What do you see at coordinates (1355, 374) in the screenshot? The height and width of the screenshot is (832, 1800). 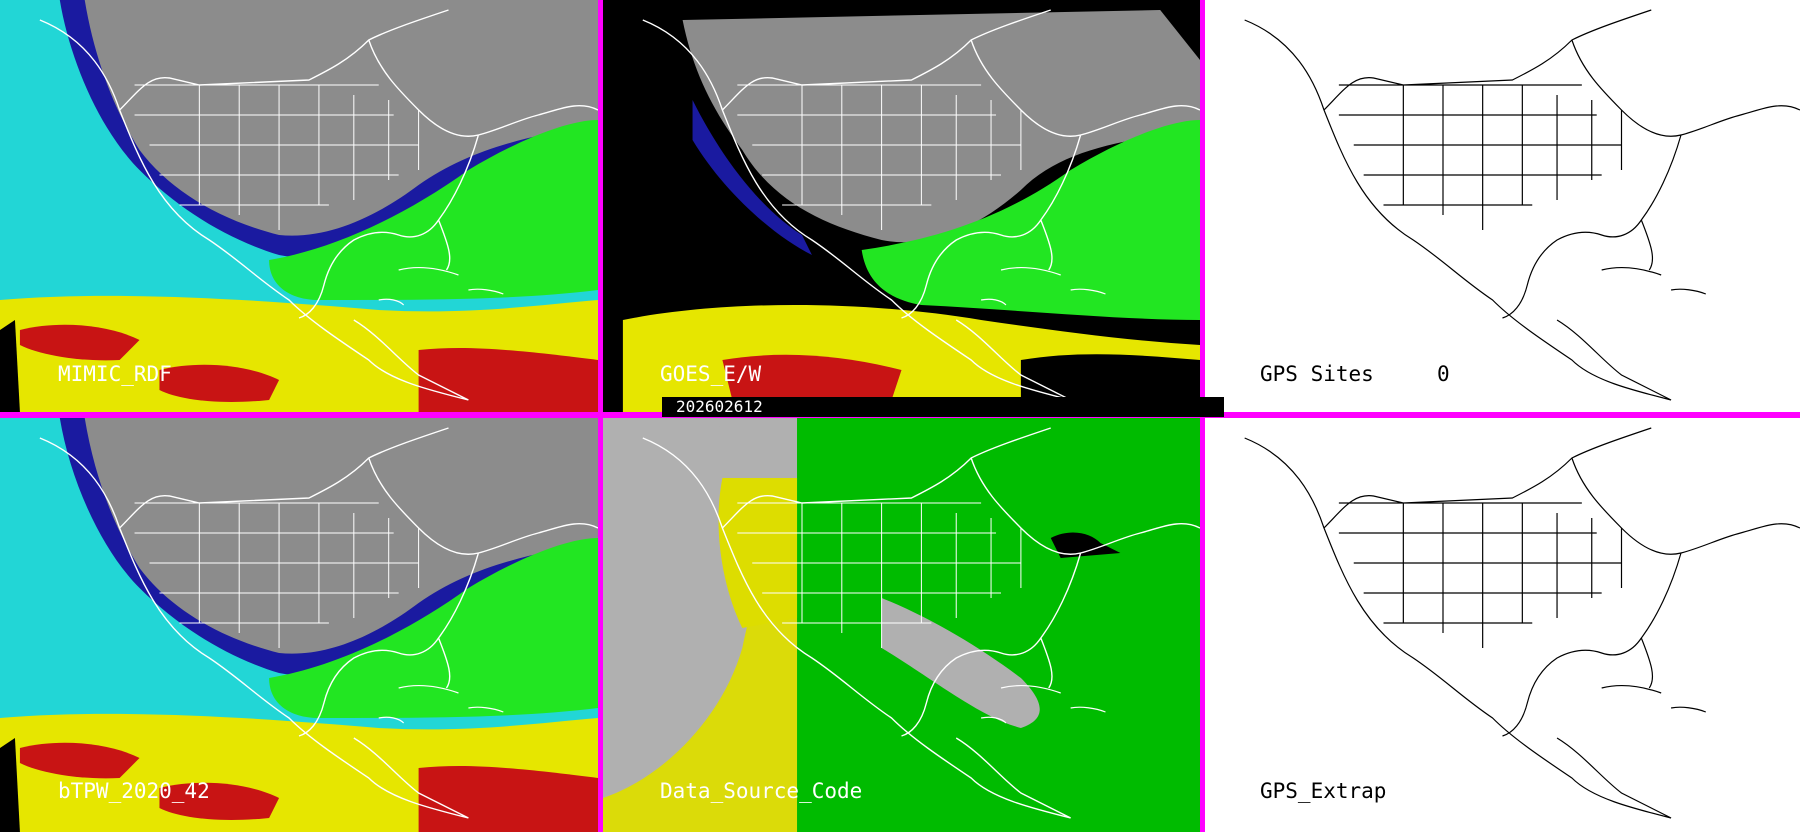 I see `panel-label: GPS Sites 0` at bounding box center [1355, 374].